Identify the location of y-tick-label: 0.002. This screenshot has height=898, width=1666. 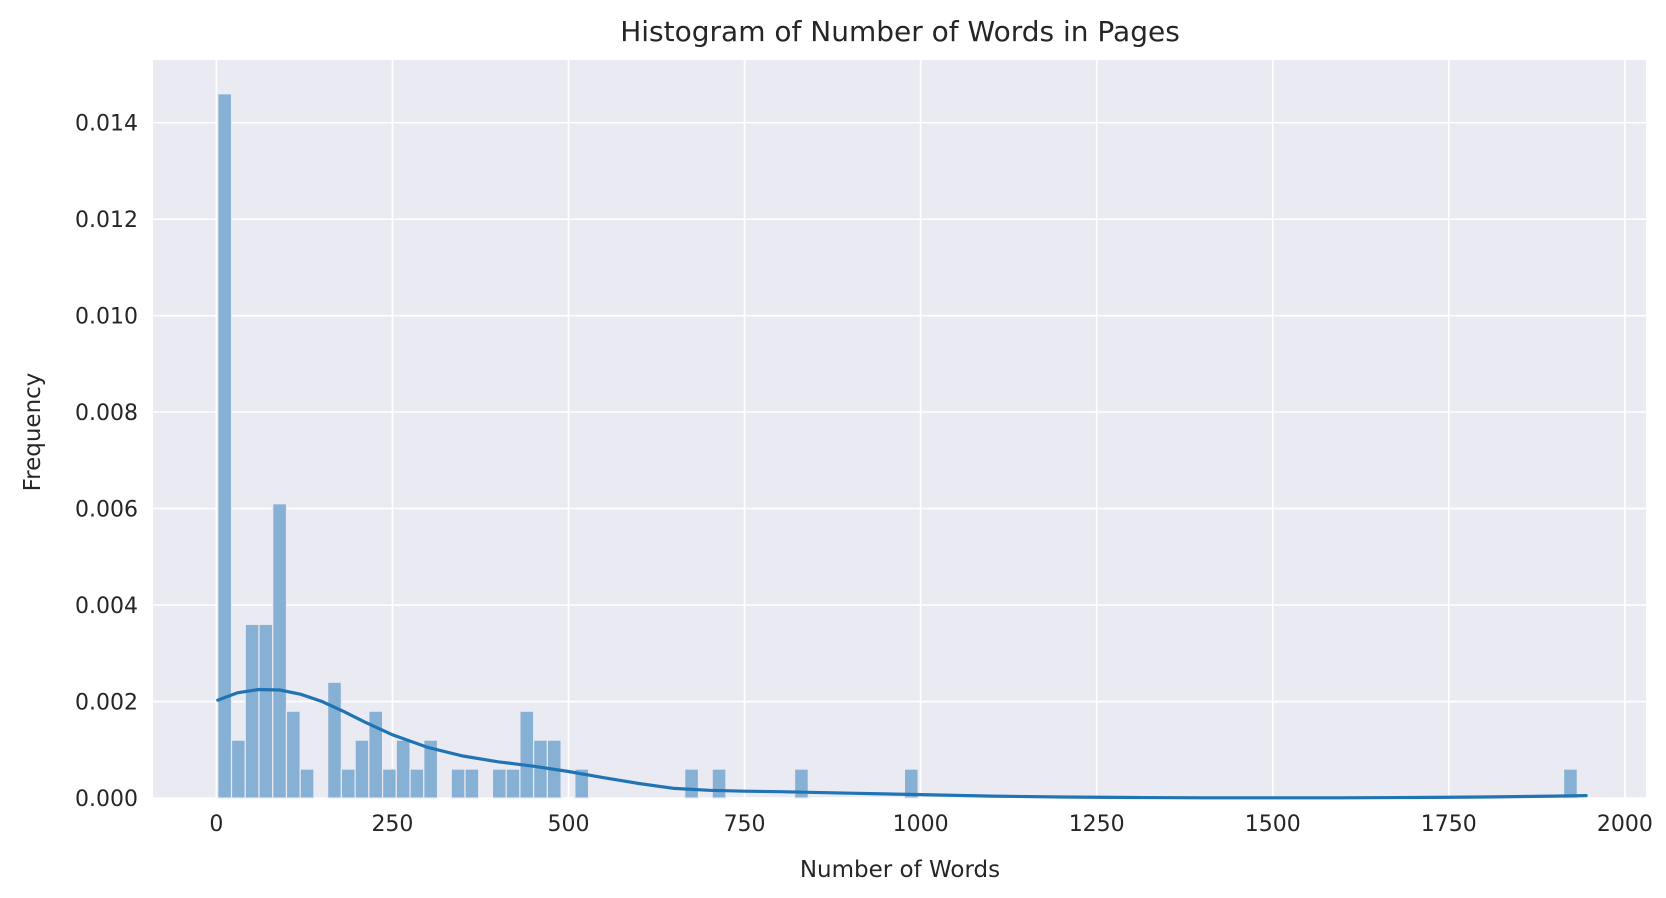
(106, 703).